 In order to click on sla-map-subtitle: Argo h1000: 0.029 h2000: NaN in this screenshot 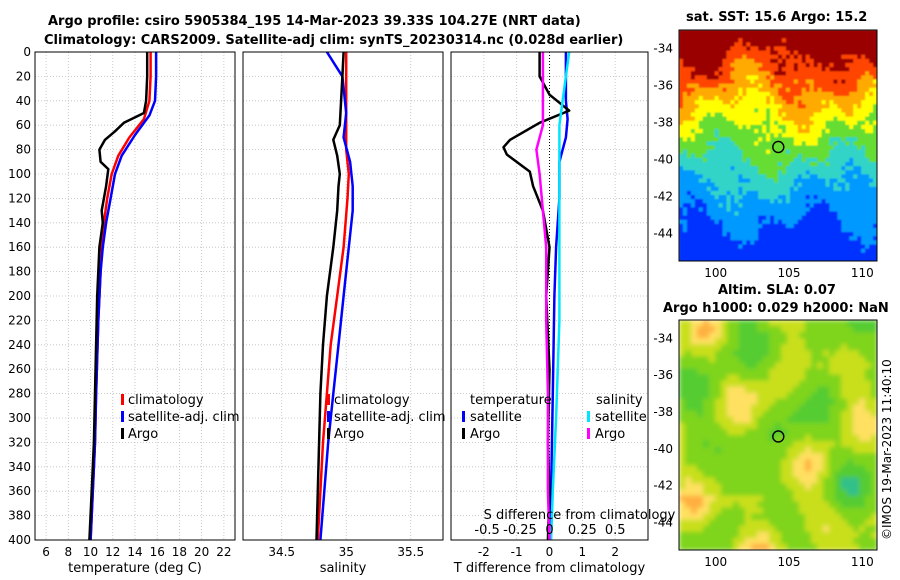, I will do `click(776, 308)`.